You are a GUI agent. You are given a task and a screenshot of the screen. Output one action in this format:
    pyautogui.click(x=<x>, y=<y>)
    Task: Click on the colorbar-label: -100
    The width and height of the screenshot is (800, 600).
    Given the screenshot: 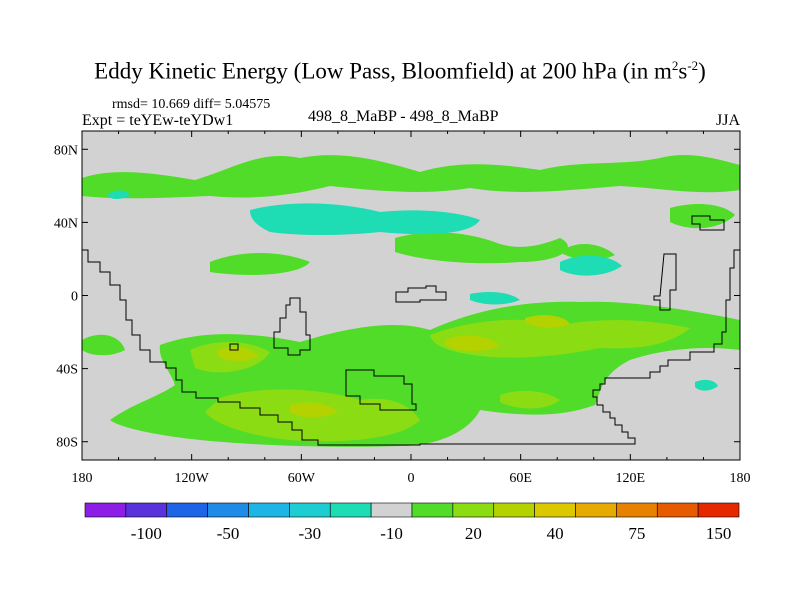 What is the action you would take?
    pyautogui.click(x=146, y=533)
    